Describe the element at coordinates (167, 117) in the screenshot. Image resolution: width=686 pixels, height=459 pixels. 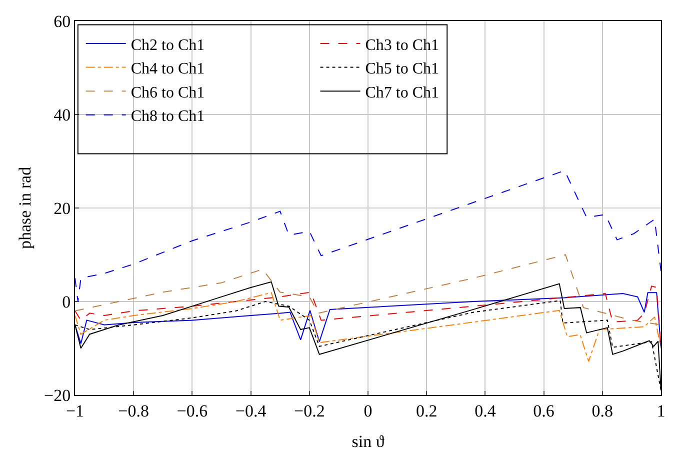
I see `legend-label: Ch8 to Ch1` at that location.